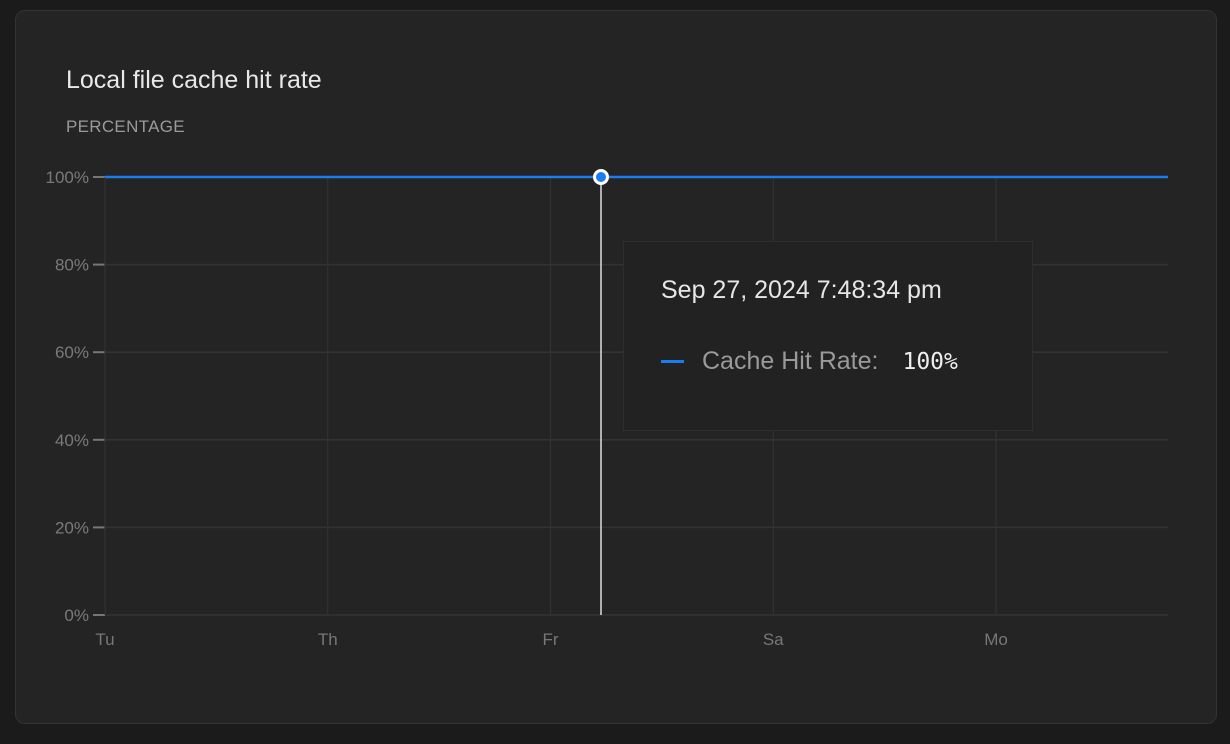 This screenshot has height=744, width=1230. What do you see at coordinates (67, 177) in the screenshot?
I see `y-tick-label: 100%` at bounding box center [67, 177].